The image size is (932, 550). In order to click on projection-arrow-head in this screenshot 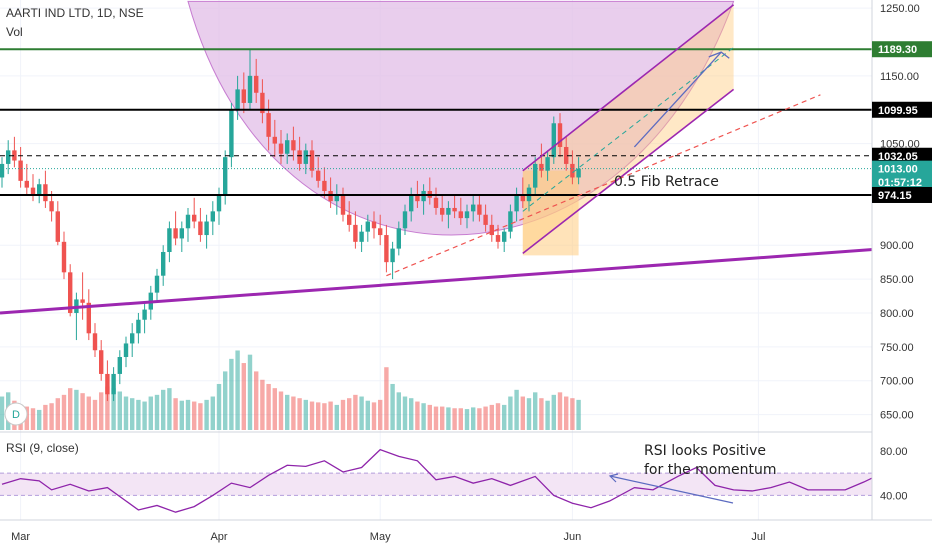, I will do `click(719, 55)`.